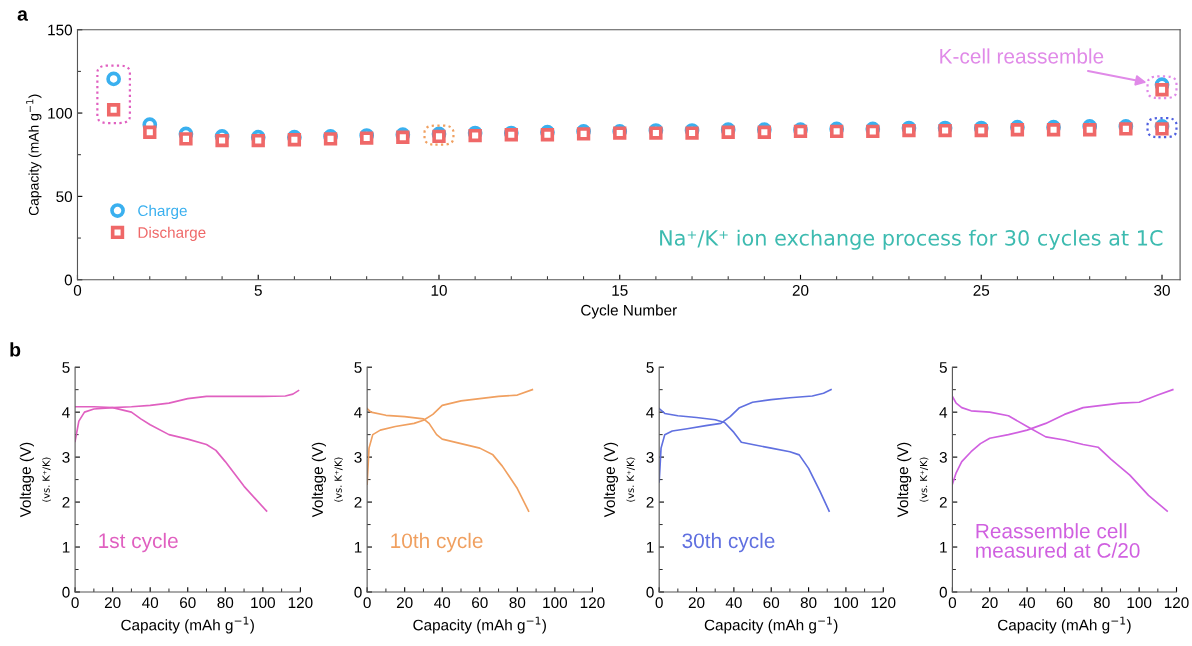  Describe the element at coordinates (439, 290) in the screenshot. I see `x-tick-label: 10` at that location.